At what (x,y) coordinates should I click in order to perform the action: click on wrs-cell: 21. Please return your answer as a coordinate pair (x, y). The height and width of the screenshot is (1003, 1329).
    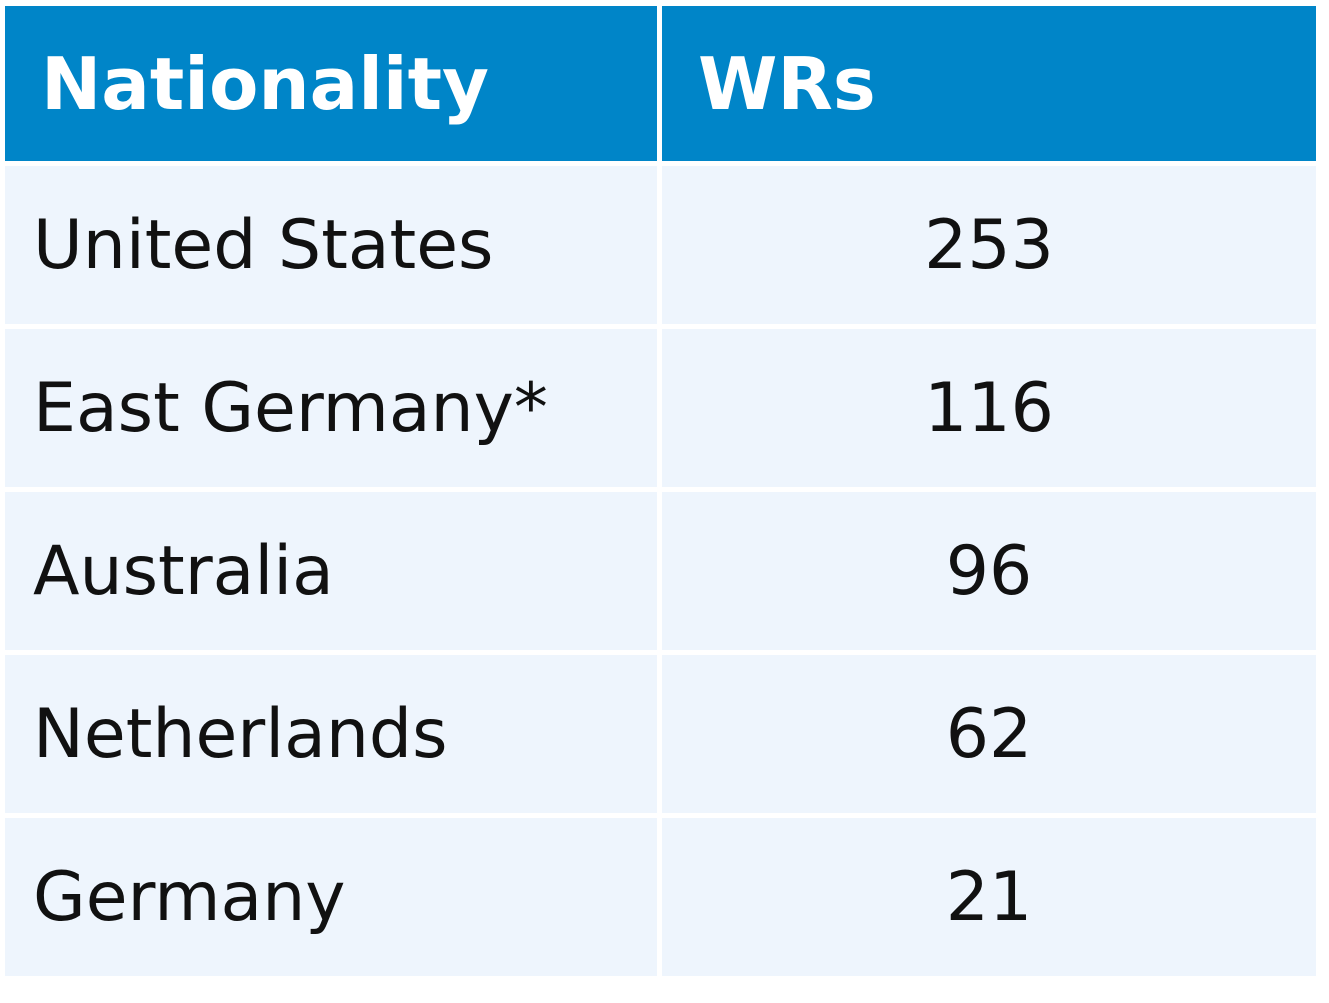
    Looking at the image, I should click on (989, 897).